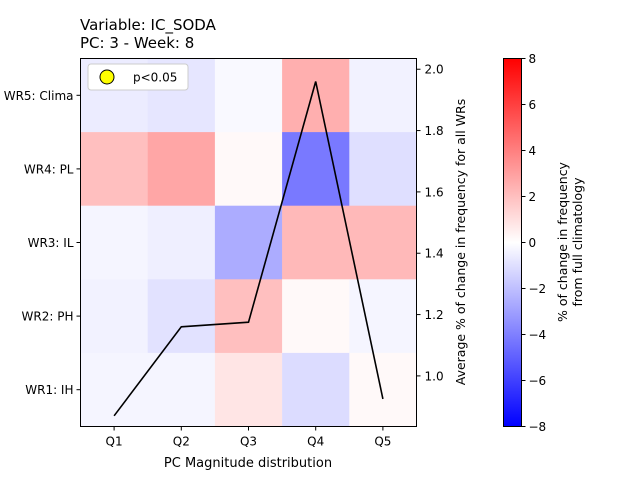  What do you see at coordinates (538, 427) in the screenshot?
I see `colorbar-tick-label: −8` at bounding box center [538, 427].